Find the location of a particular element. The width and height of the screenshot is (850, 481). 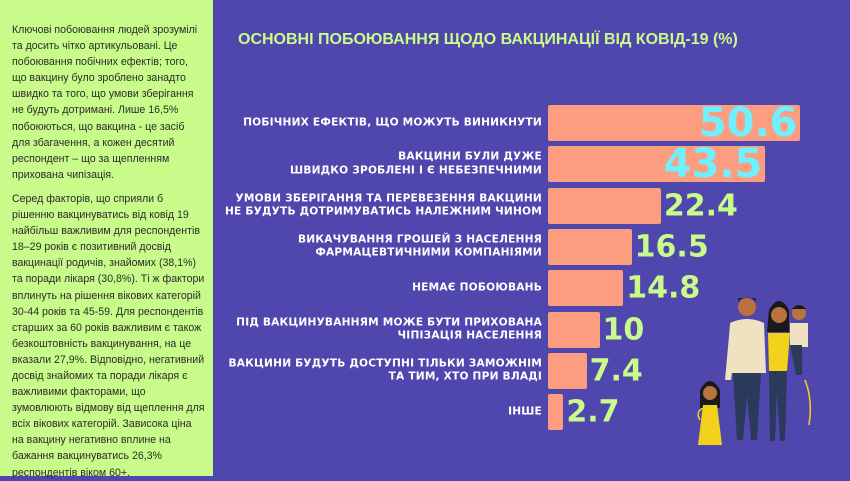

category-label-line: ВАКЦИНИ БУДУТЬ ДОСТУПНІ ТІЛЬКИ ЗАМОЖНІМ is located at coordinates (385, 363).